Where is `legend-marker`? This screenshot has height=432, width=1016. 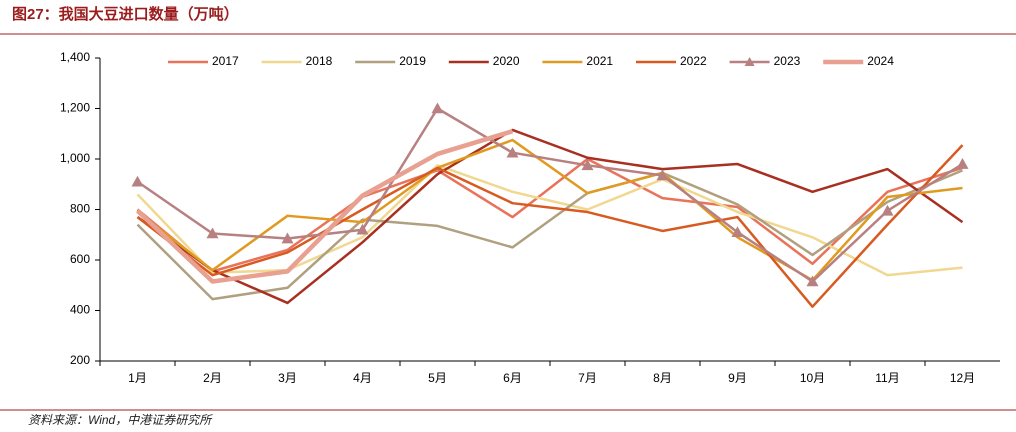 legend-marker is located at coordinates (749, 61).